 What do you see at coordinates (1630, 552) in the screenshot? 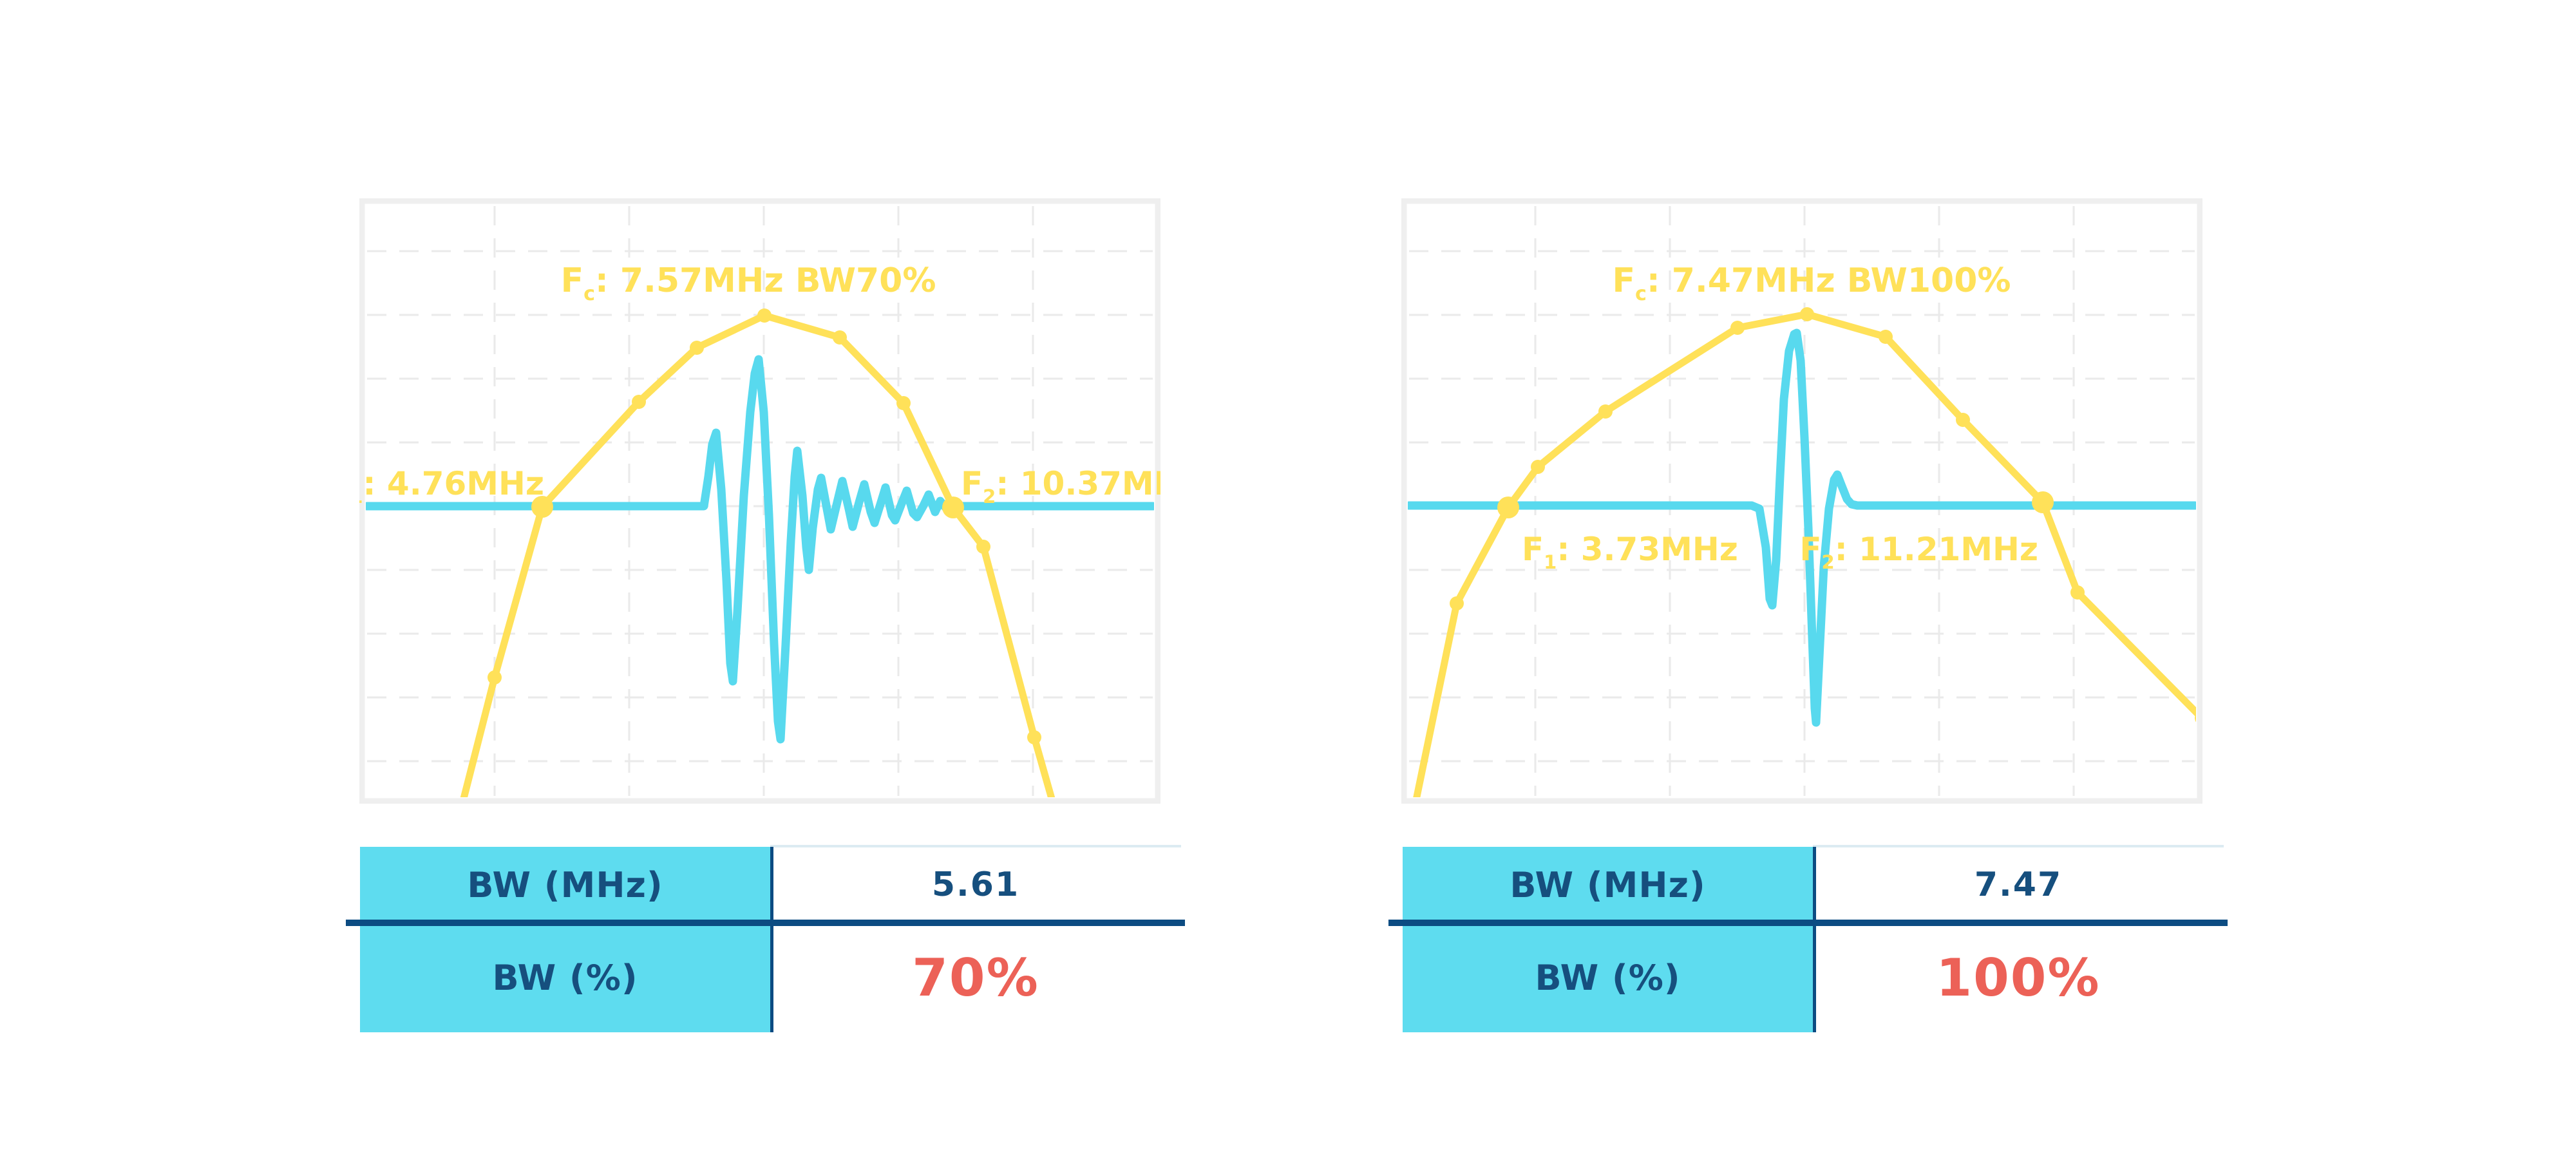
I see `f1-label: F1: 3.73MHz` at bounding box center [1630, 552].